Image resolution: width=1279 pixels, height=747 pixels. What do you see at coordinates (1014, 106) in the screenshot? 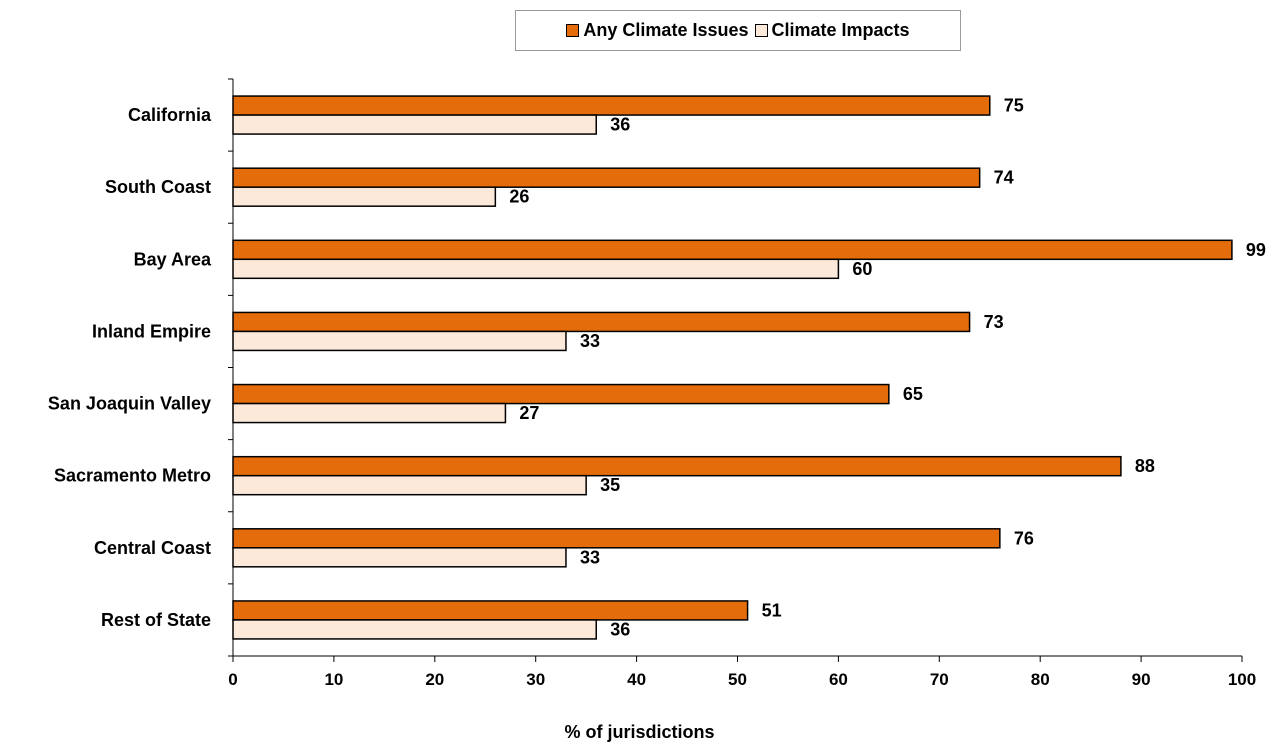
I see `data-label-any-climate-issues-california: 75` at bounding box center [1014, 106].